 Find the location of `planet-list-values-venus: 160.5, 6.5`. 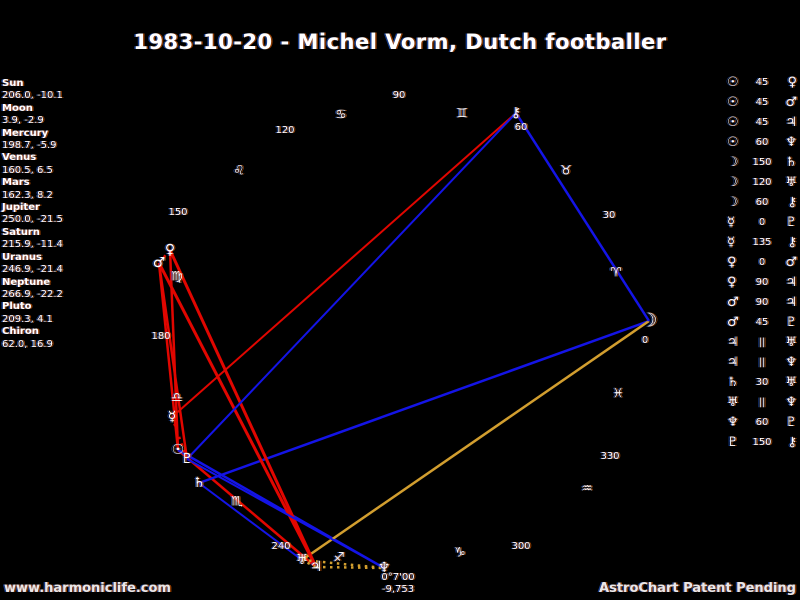

planet-list-values-venus: 160.5, 6.5 is located at coordinates (27, 170).